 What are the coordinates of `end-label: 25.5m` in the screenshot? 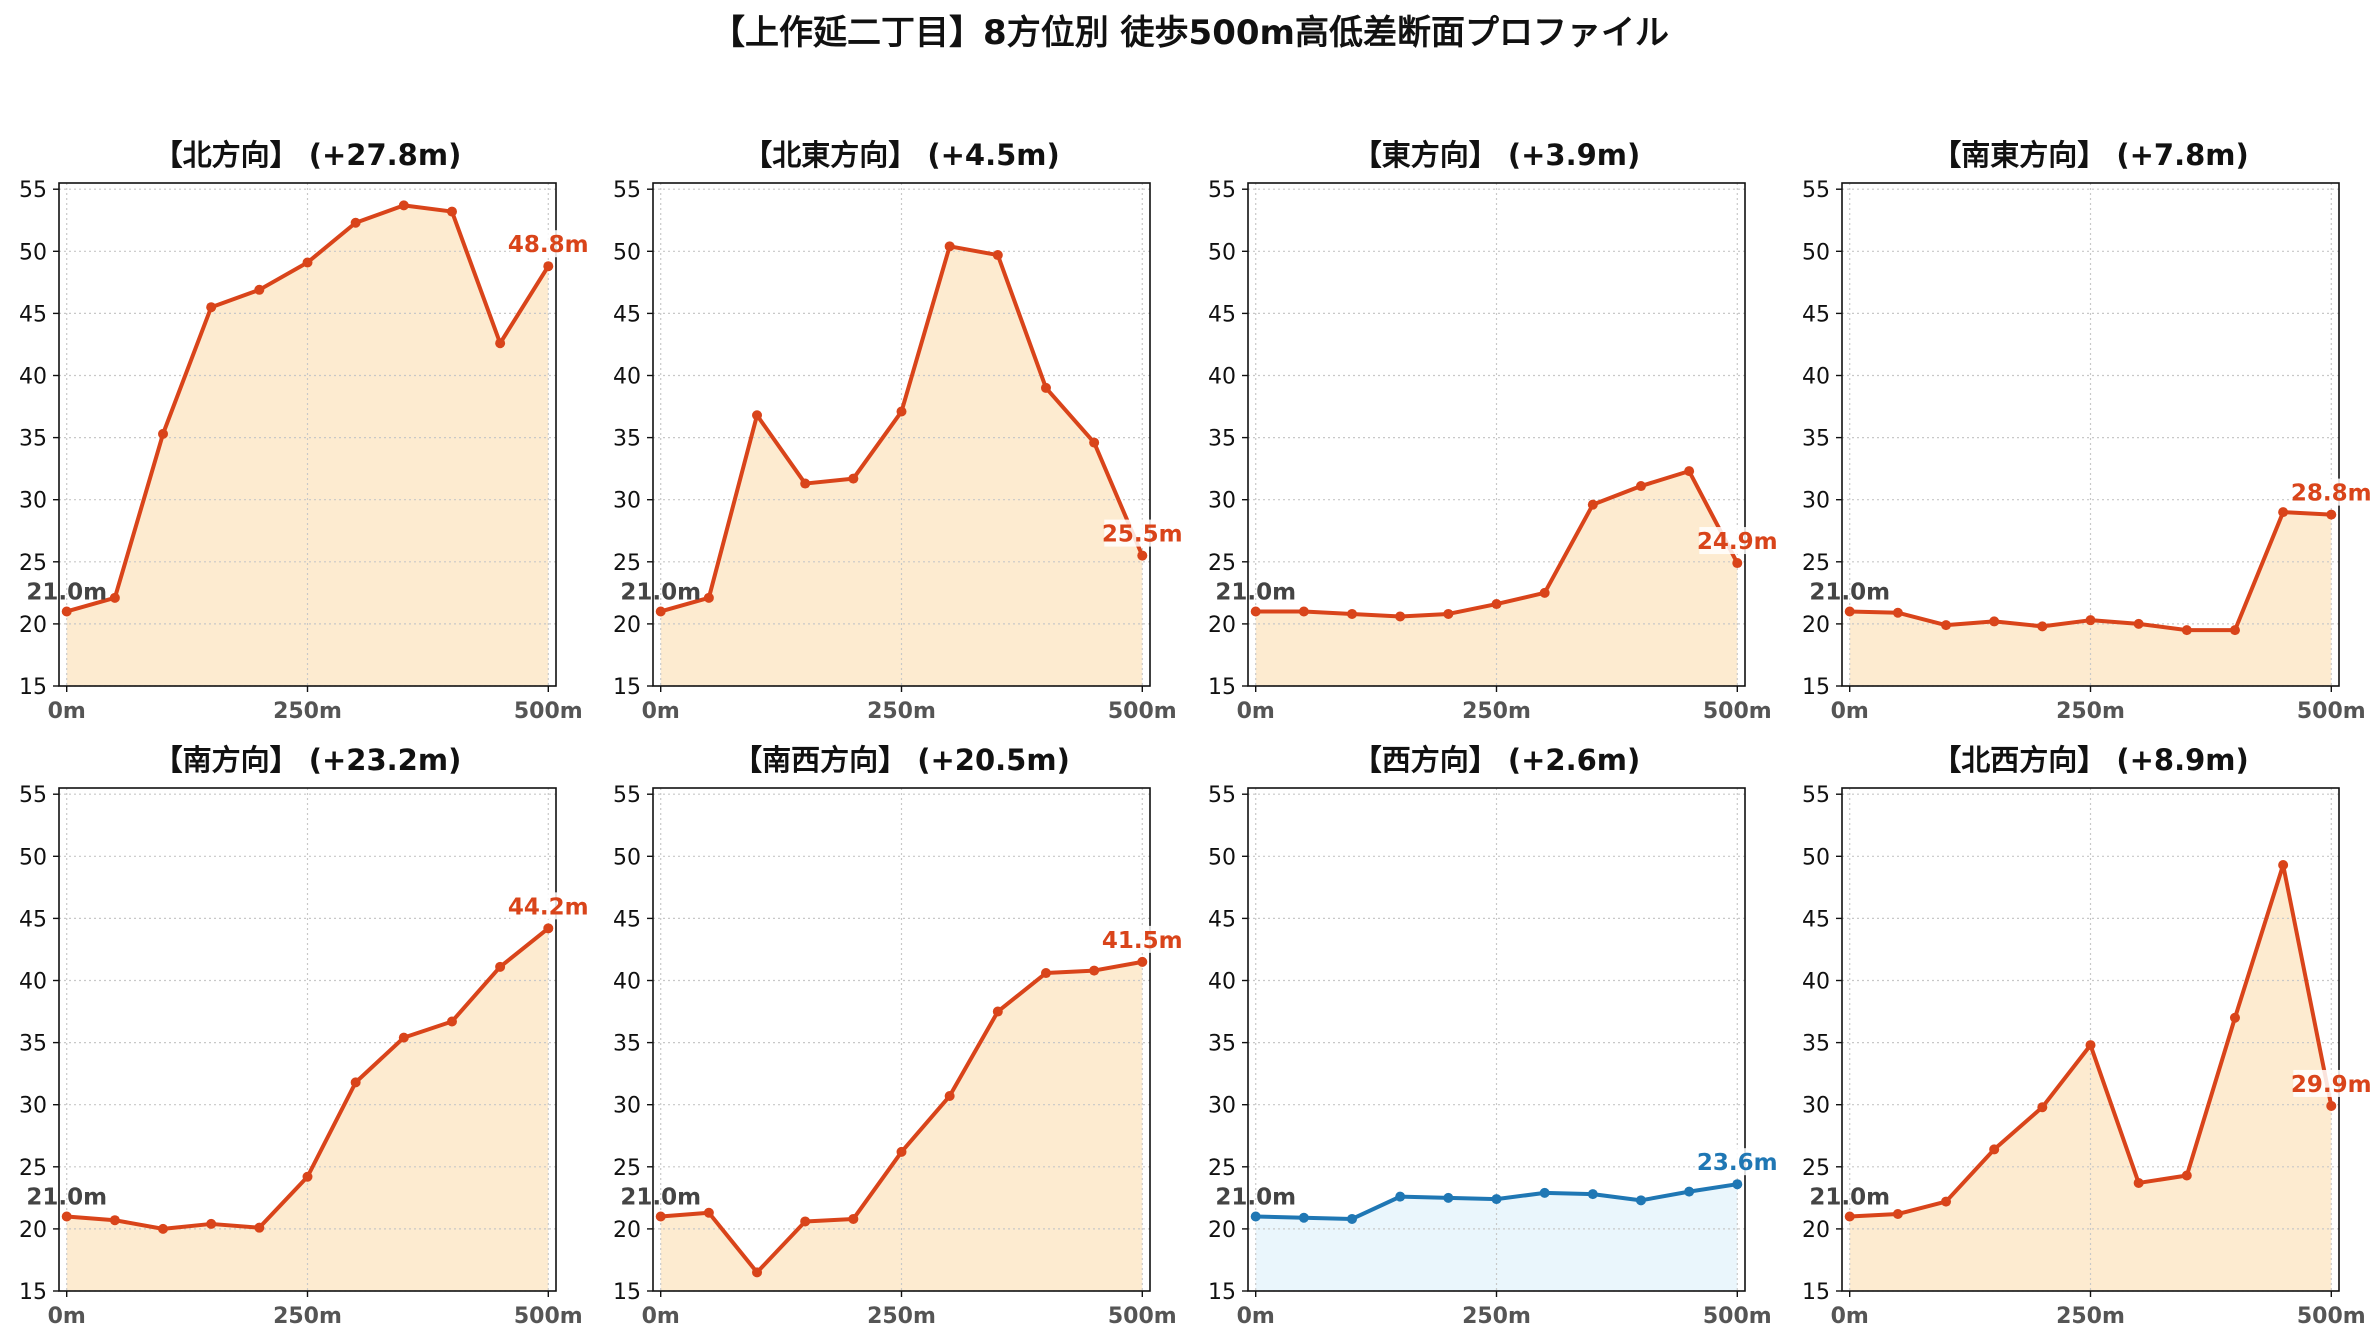 It's located at (1142, 535).